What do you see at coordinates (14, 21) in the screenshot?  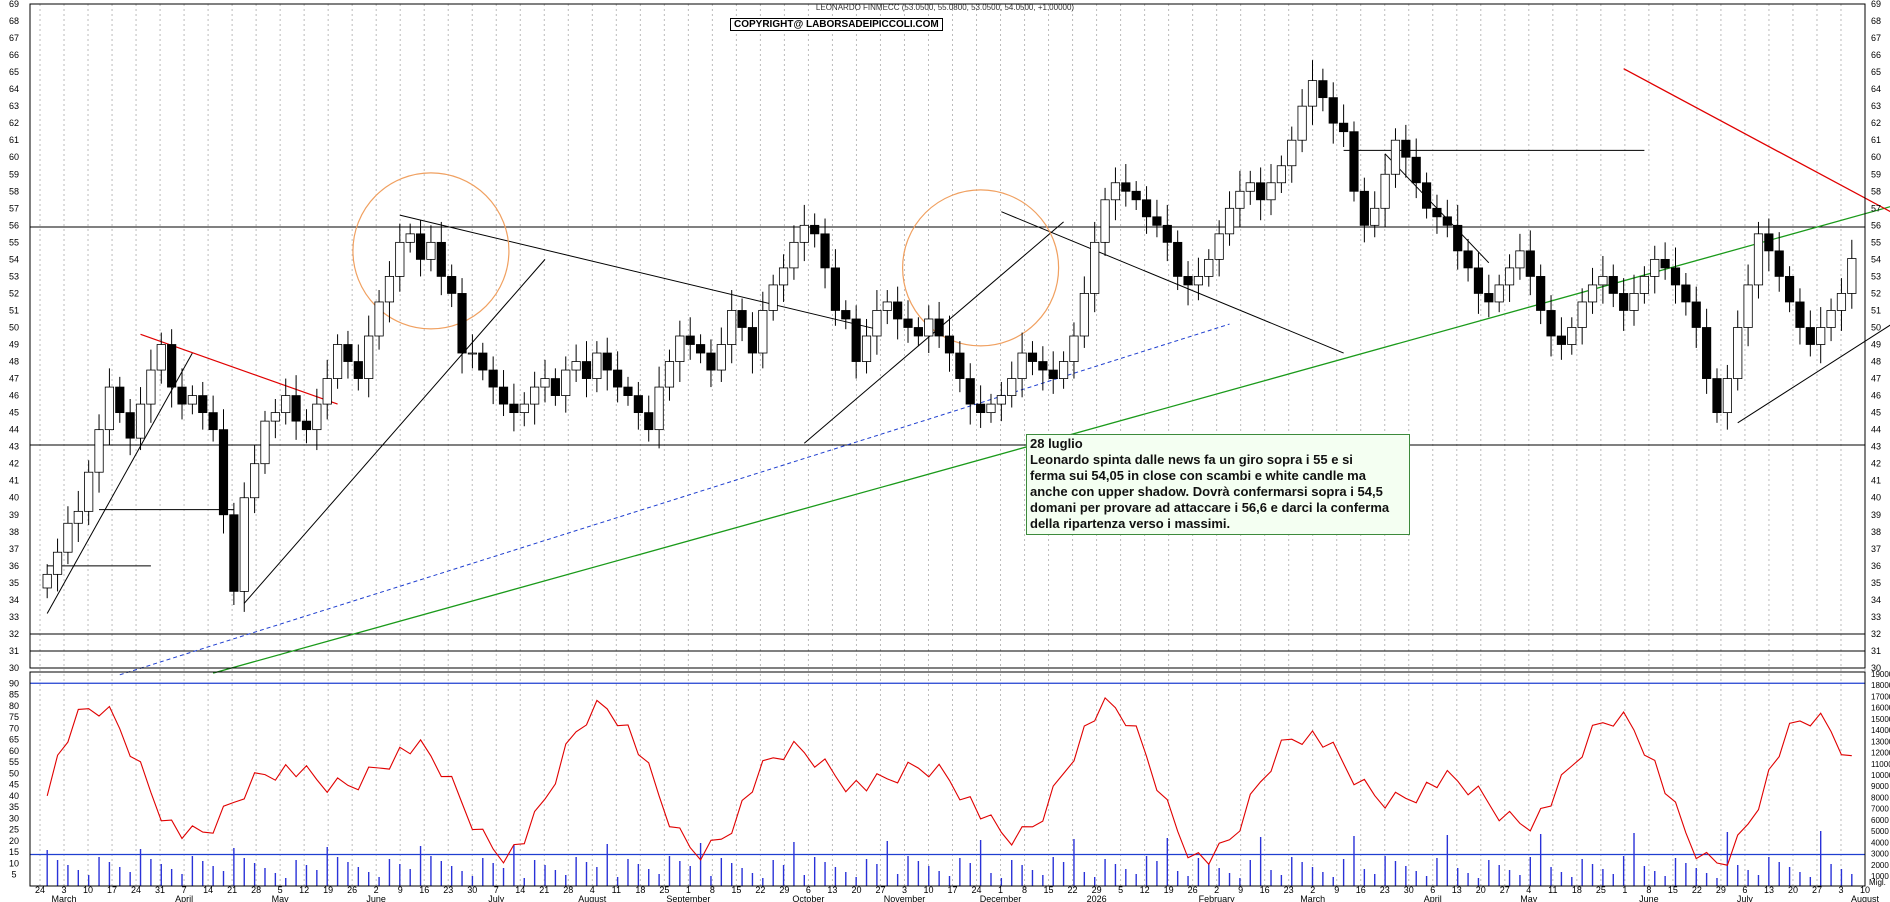 I see `y-tick-label: 68` at bounding box center [14, 21].